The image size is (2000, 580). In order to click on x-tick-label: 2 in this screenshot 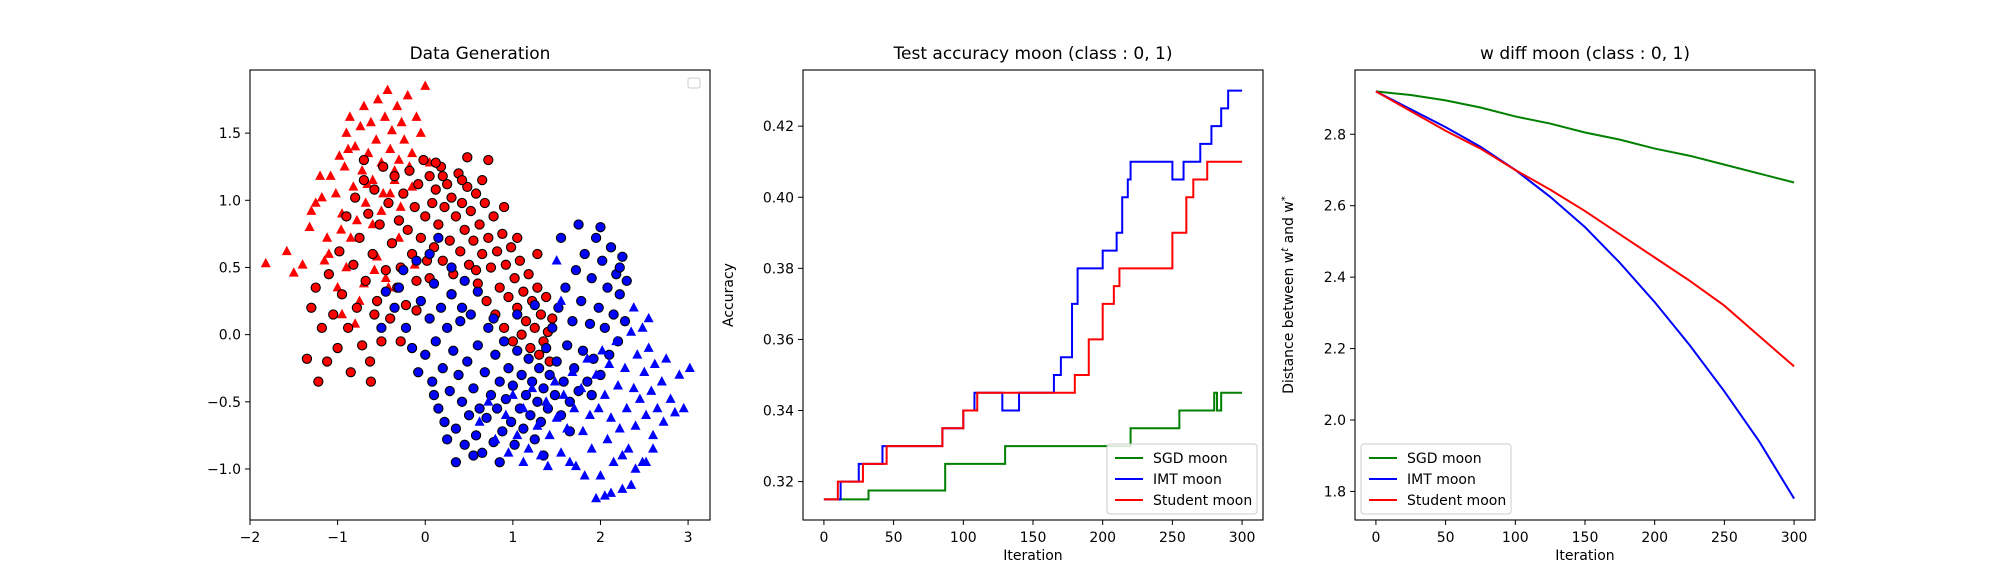, I will do `click(600, 538)`.